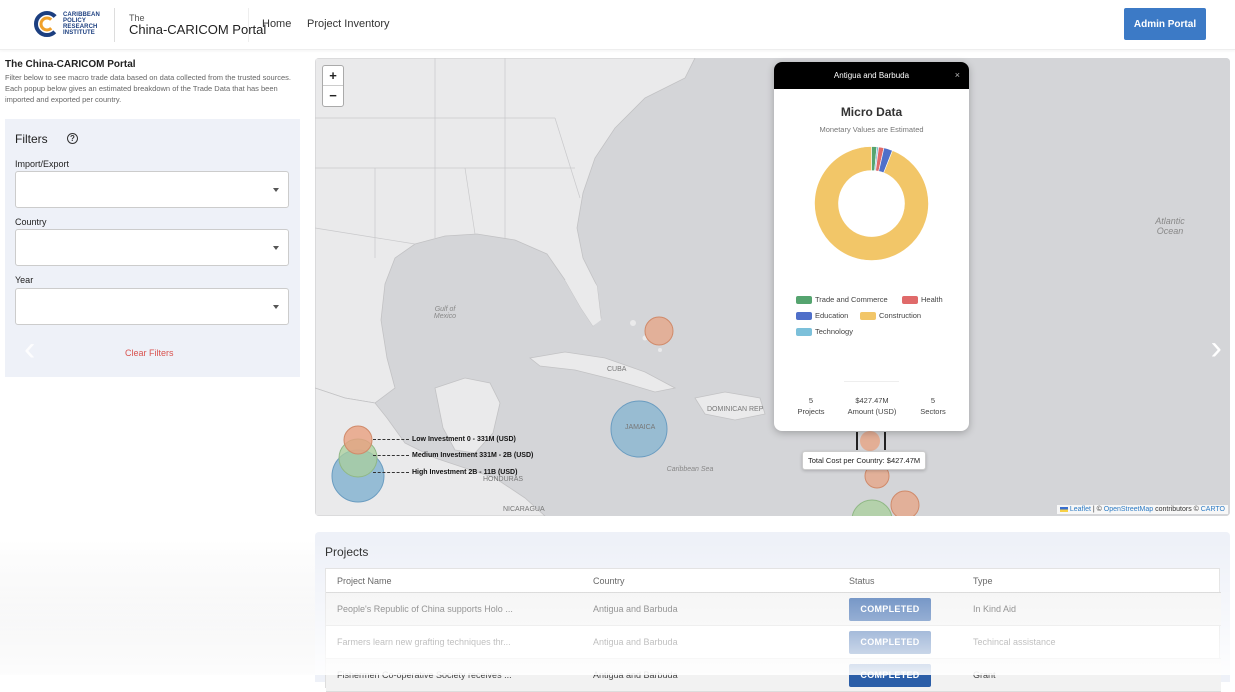  What do you see at coordinates (890, 675) in the screenshot?
I see `status-badge: COMPLETED` at bounding box center [890, 675].